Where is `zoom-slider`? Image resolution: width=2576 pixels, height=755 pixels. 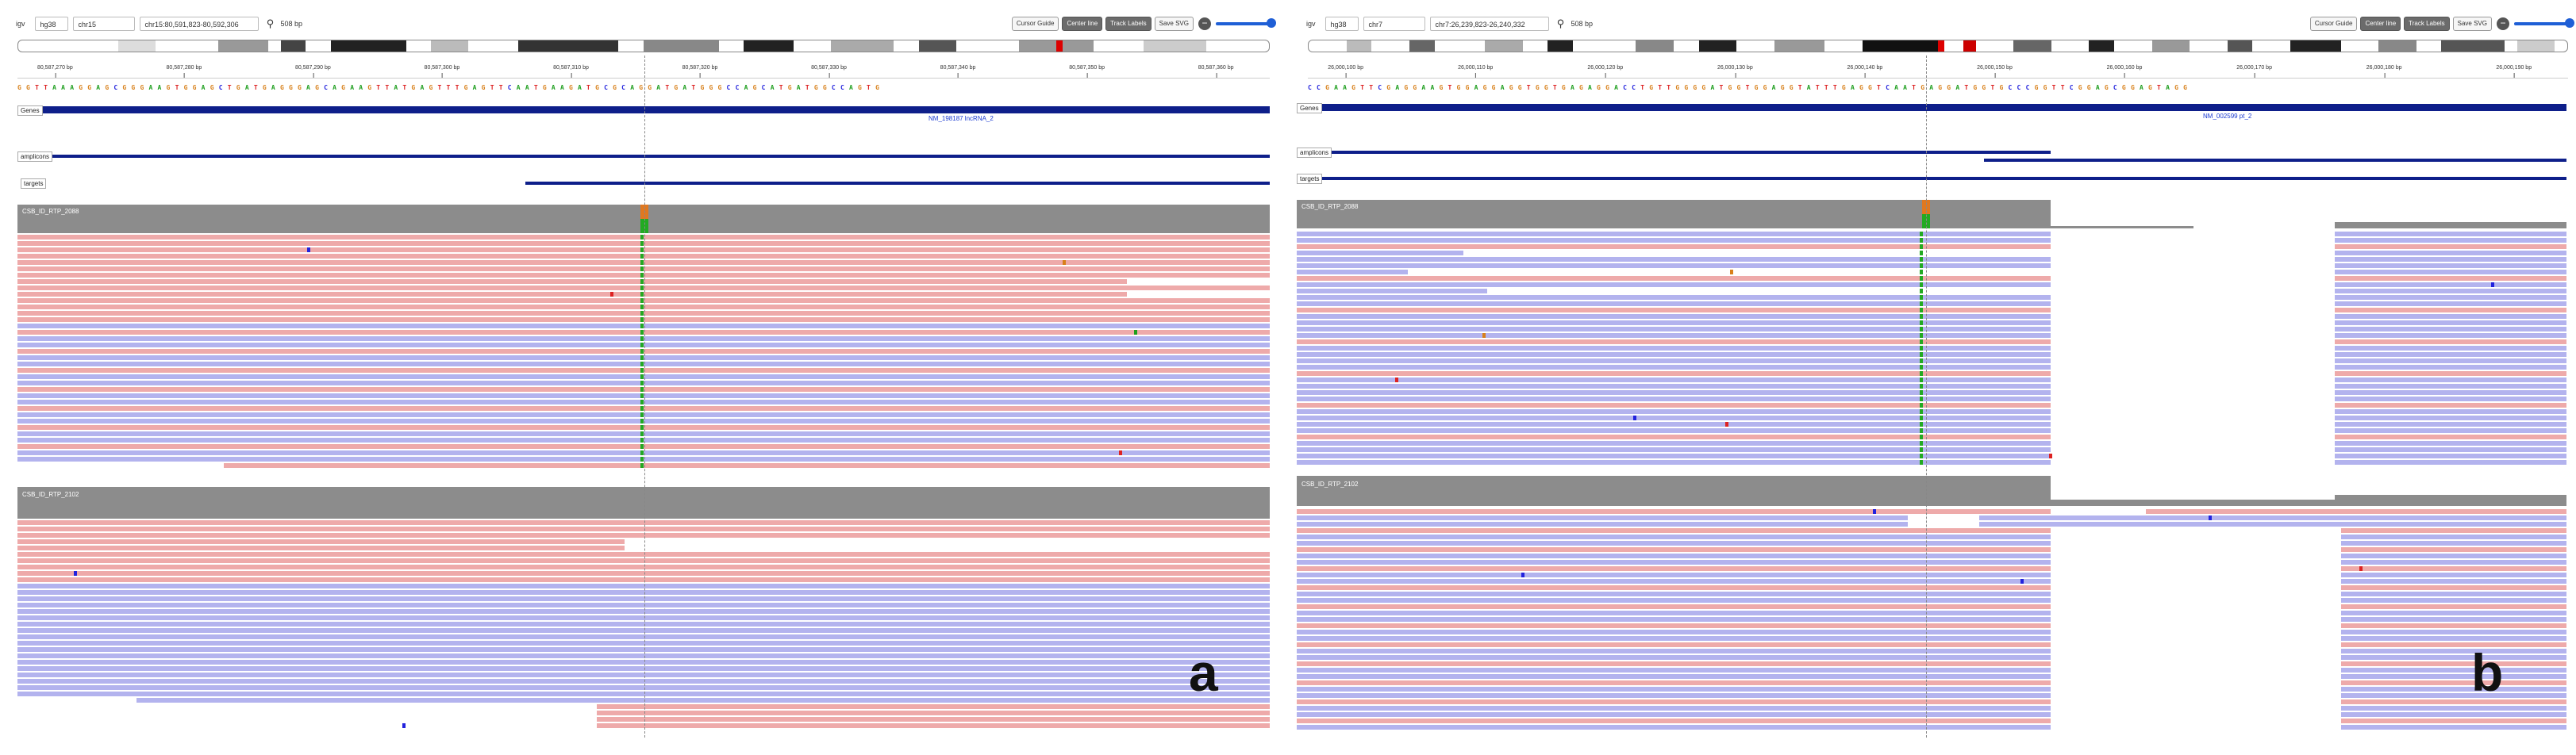
zoom-slider is located at coordinates (1246, 23).